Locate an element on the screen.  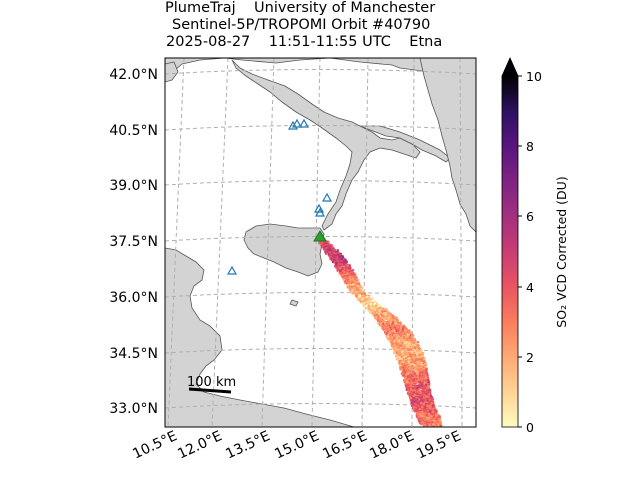
lon-label: 16.5°E is located at coordinates (344, 445).